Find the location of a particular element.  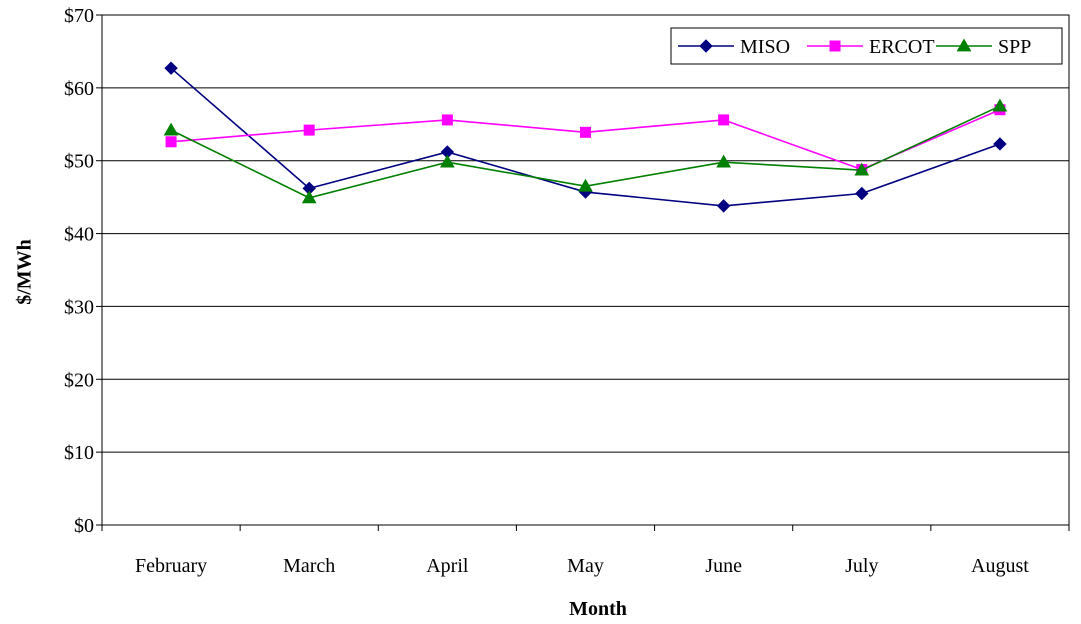

x-tick-label: February is located at coordinates (171, 566).